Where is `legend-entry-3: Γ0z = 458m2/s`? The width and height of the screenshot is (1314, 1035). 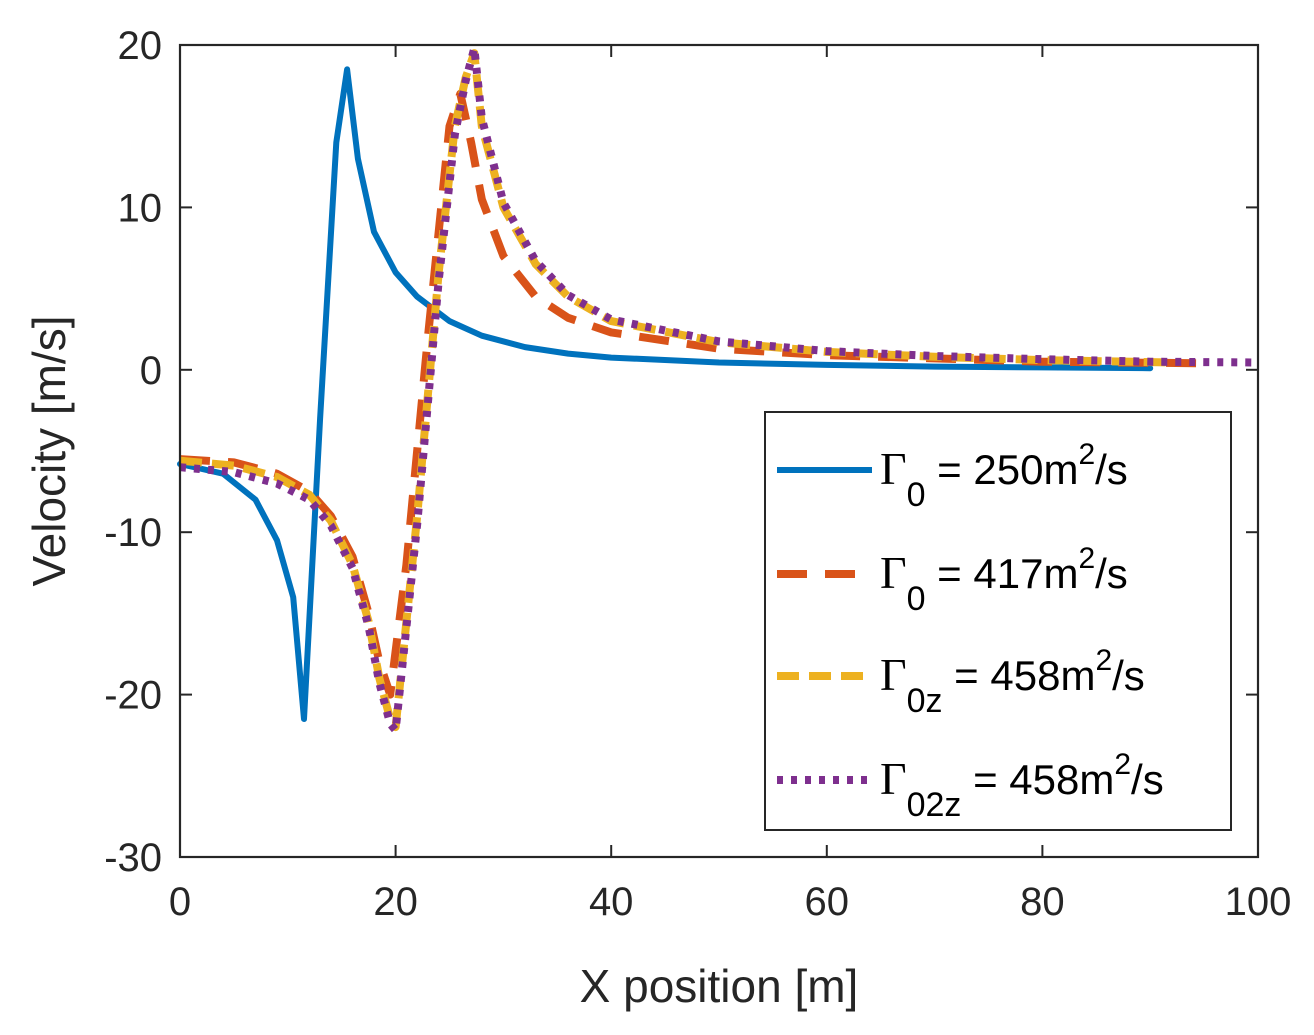
legend-entry-3: Γ0z = 458m2/s is located at coordinates (961, 682).